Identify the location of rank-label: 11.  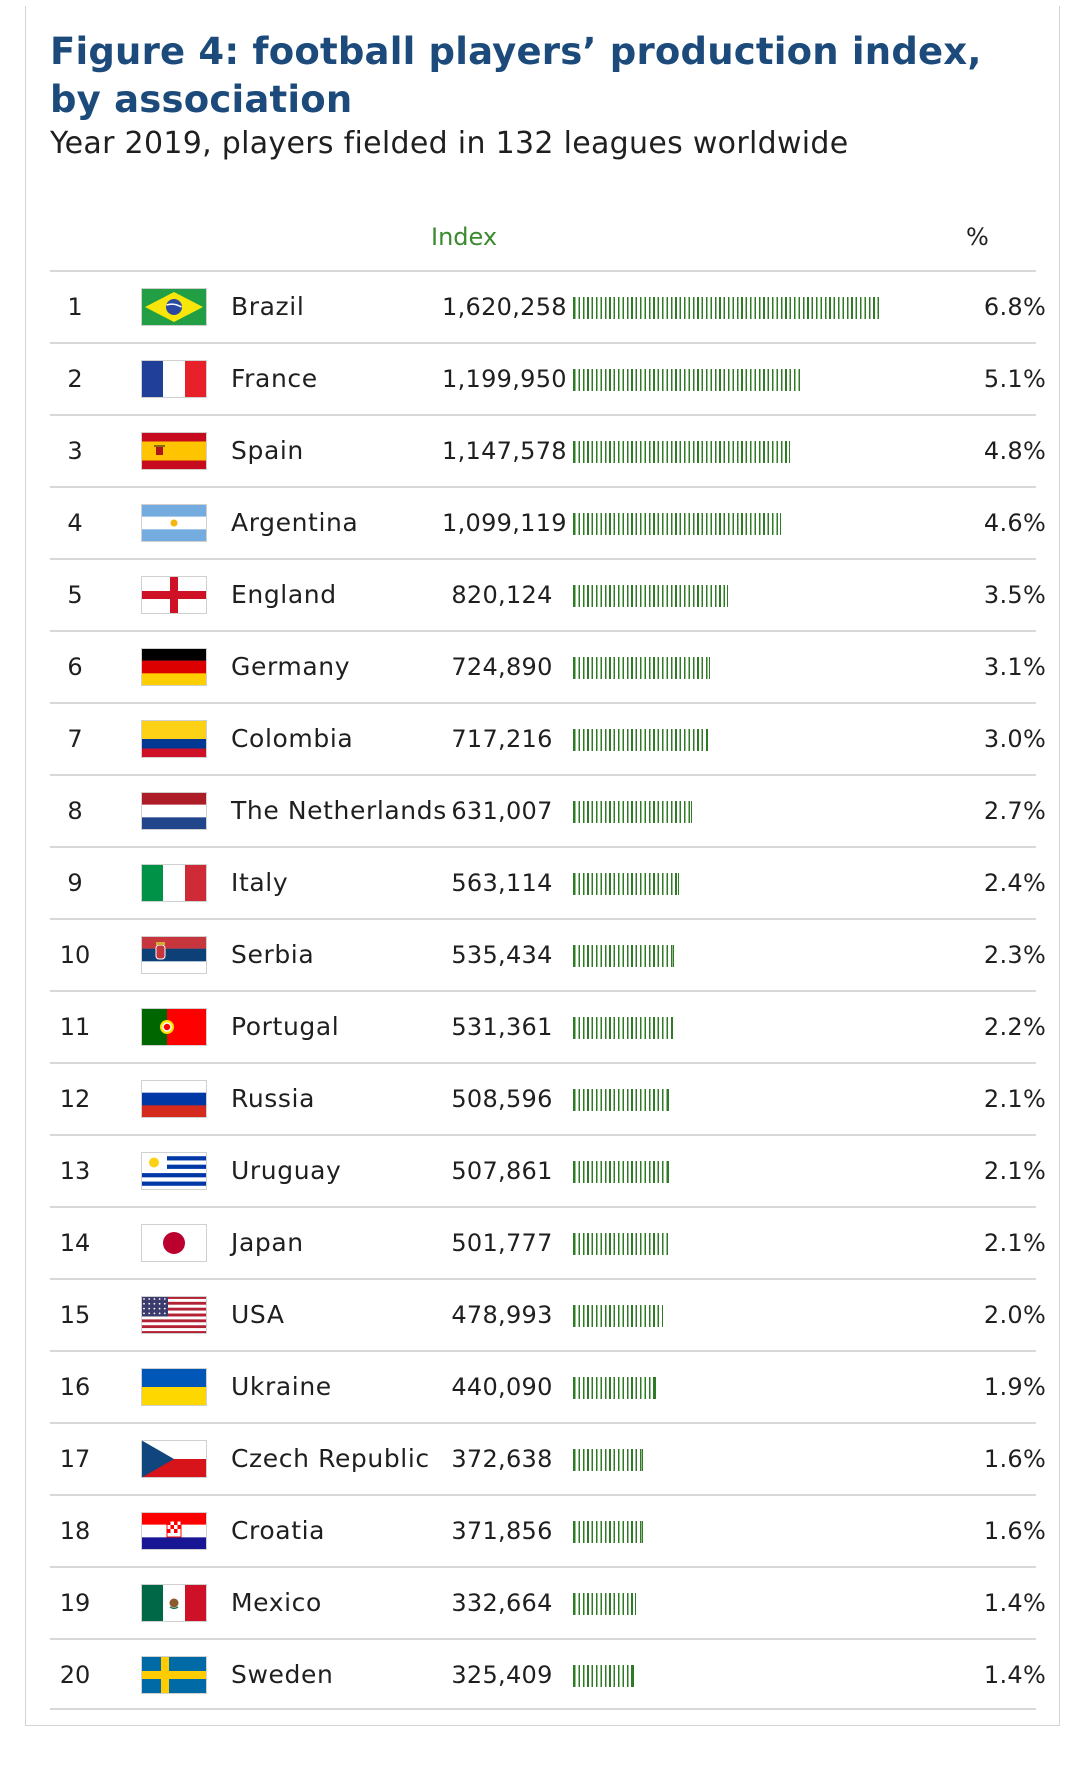
(75, 1027).